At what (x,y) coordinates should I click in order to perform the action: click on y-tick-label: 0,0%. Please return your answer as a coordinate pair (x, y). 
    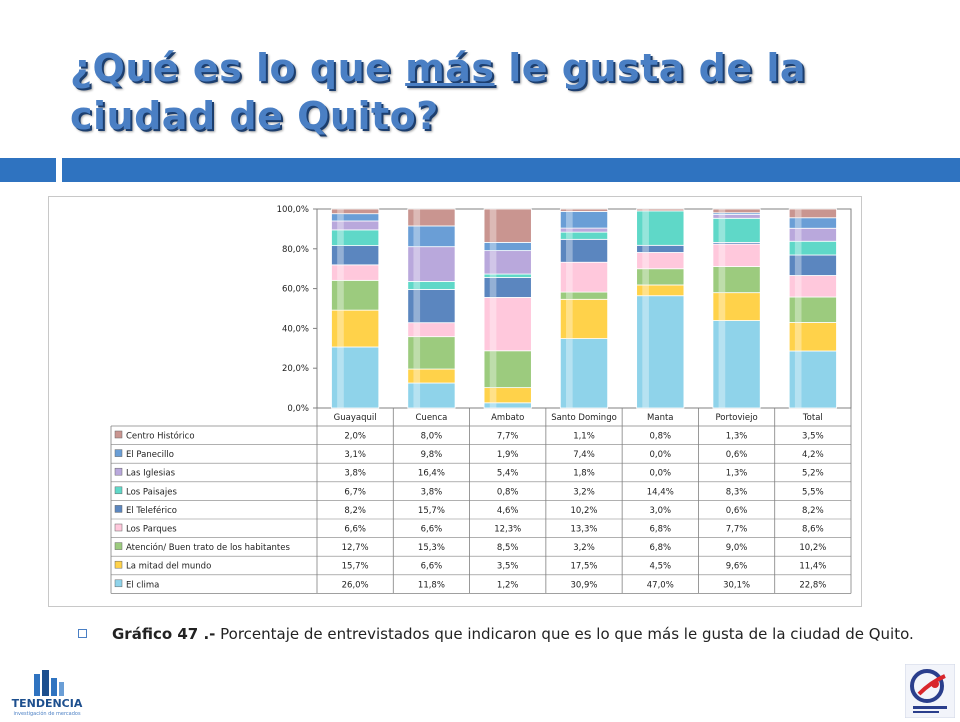
    Looking at the image, I should click on (298, 409).